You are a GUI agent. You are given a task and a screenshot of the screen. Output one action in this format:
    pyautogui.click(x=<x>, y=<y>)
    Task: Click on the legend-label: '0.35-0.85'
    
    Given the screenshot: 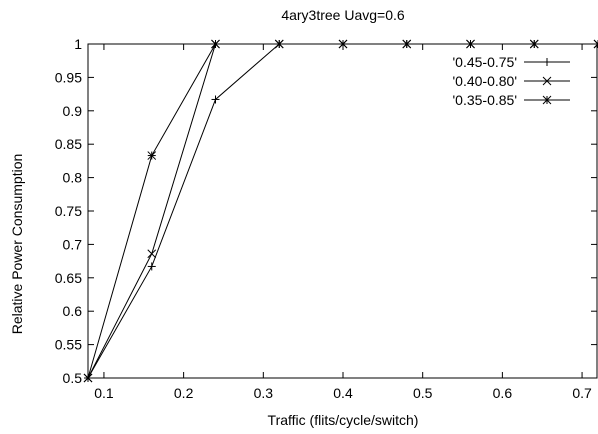 What is the action you would take?
    pyautogui.click(x=484, y=100)
    